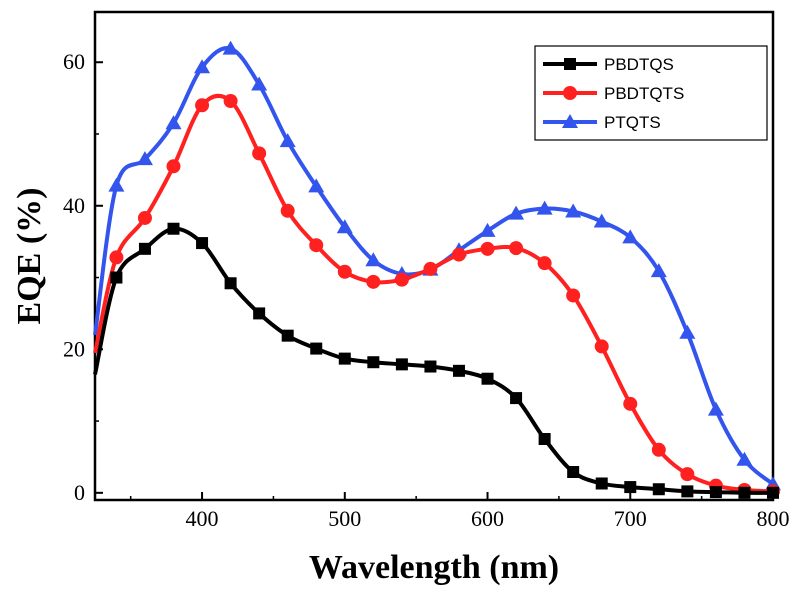 This screenshot has width=799, height=594. I want to click on x-tick-label: 700, so click(630, 518).